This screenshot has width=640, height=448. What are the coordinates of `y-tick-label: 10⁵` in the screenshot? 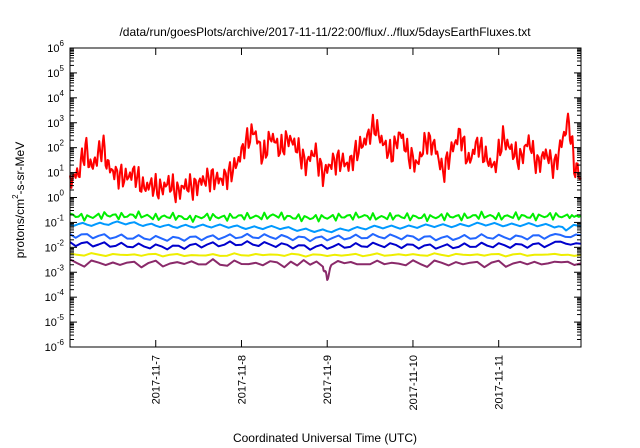 It's located at (55, 72).